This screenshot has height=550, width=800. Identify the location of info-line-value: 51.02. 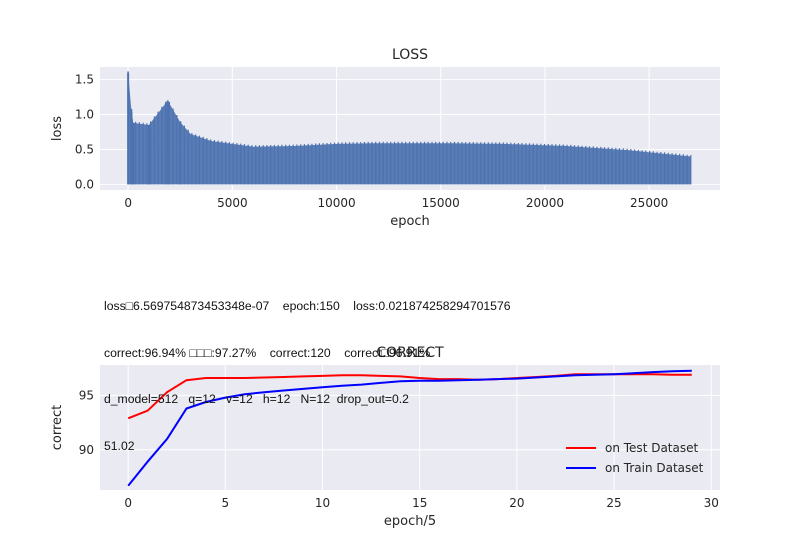
(119, 445).